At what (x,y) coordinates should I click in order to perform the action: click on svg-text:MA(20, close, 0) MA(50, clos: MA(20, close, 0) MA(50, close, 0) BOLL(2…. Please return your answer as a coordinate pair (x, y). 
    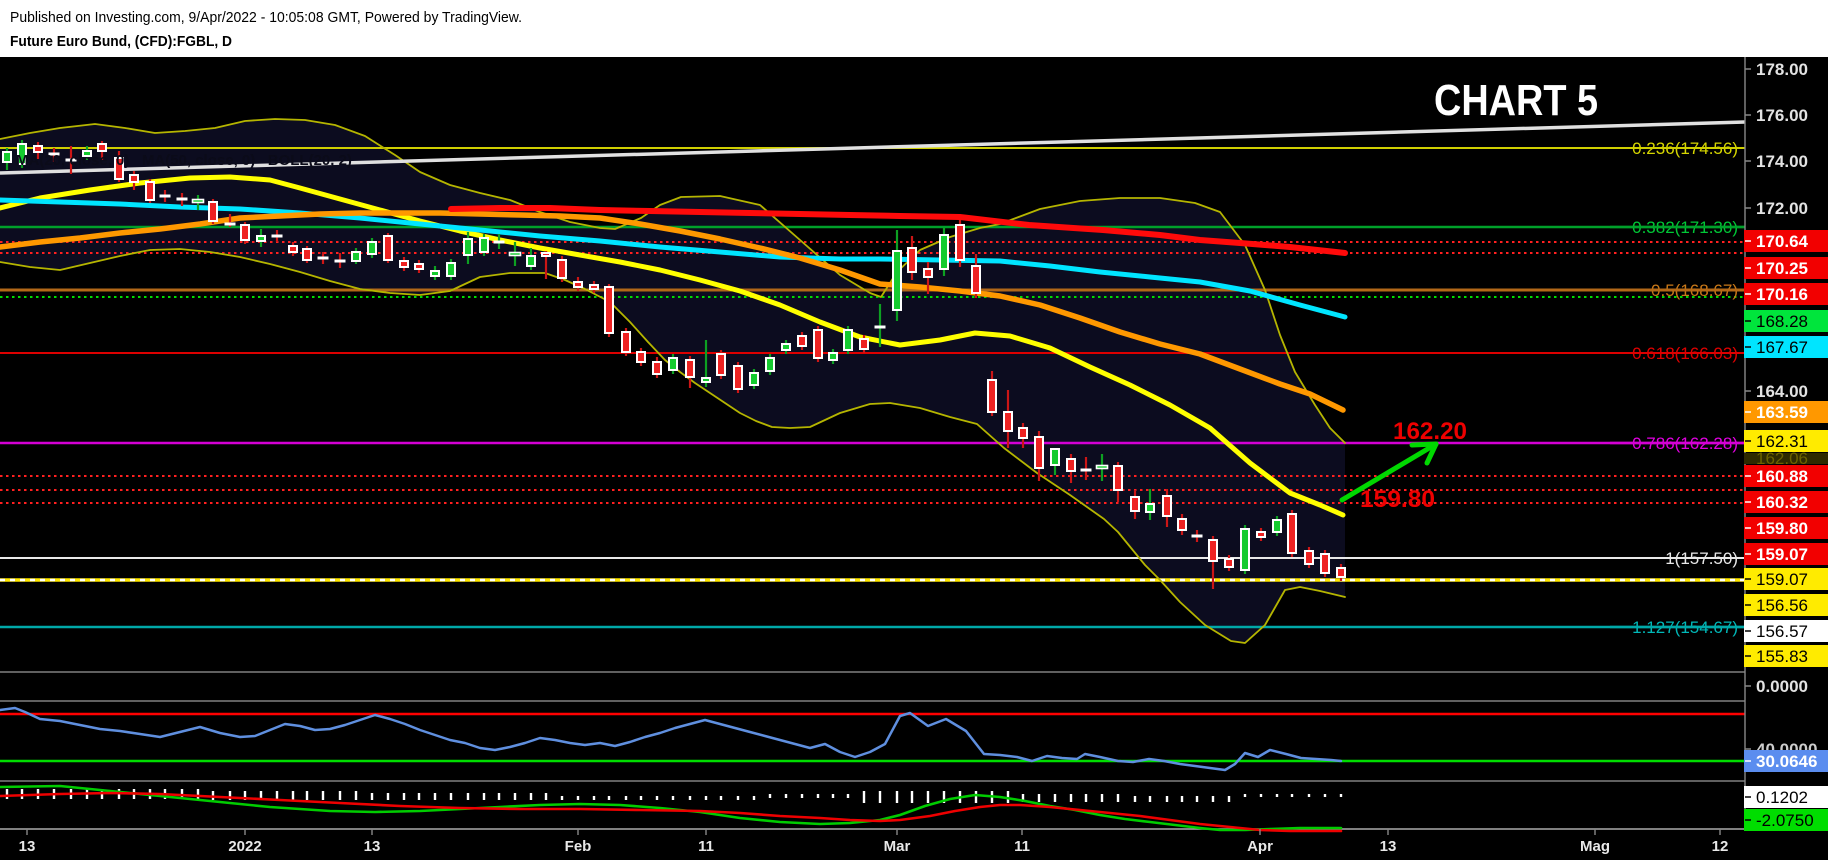
    Looking at the image, I should click on (184, 160).